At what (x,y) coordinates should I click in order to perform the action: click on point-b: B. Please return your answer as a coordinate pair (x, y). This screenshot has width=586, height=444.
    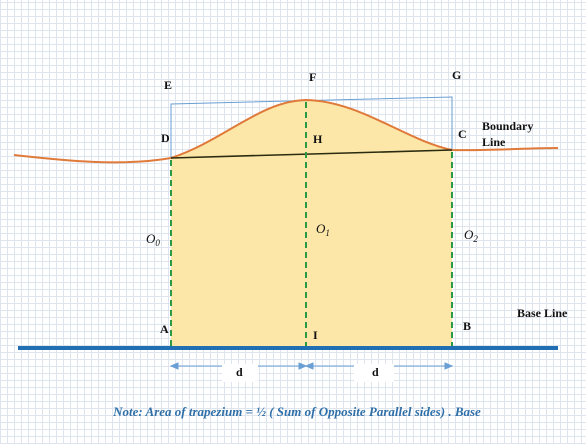
    Looking at the image, I should click on (467, 326).